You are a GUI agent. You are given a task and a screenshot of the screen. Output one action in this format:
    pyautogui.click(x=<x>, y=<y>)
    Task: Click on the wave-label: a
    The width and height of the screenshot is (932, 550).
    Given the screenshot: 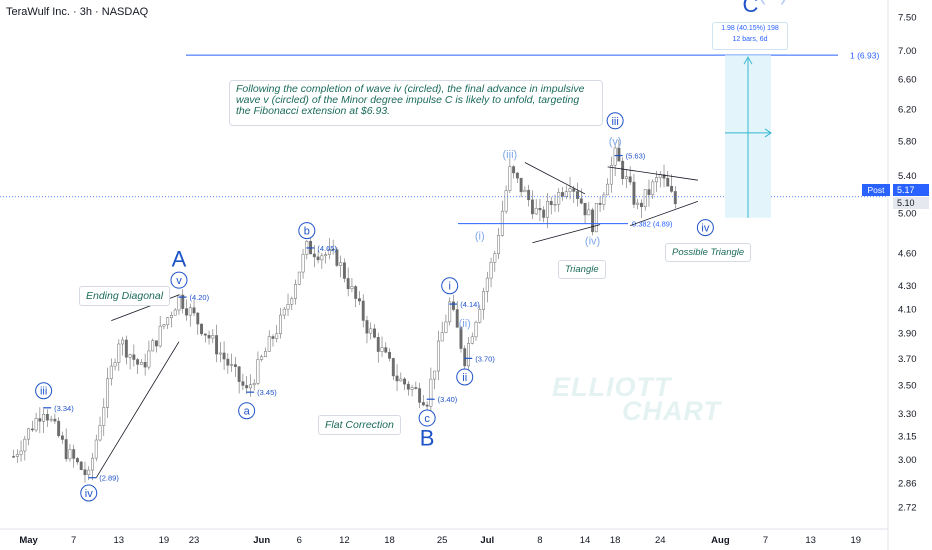 What is the action you would take?
    pyautogui.click(x=247, y=412)
    